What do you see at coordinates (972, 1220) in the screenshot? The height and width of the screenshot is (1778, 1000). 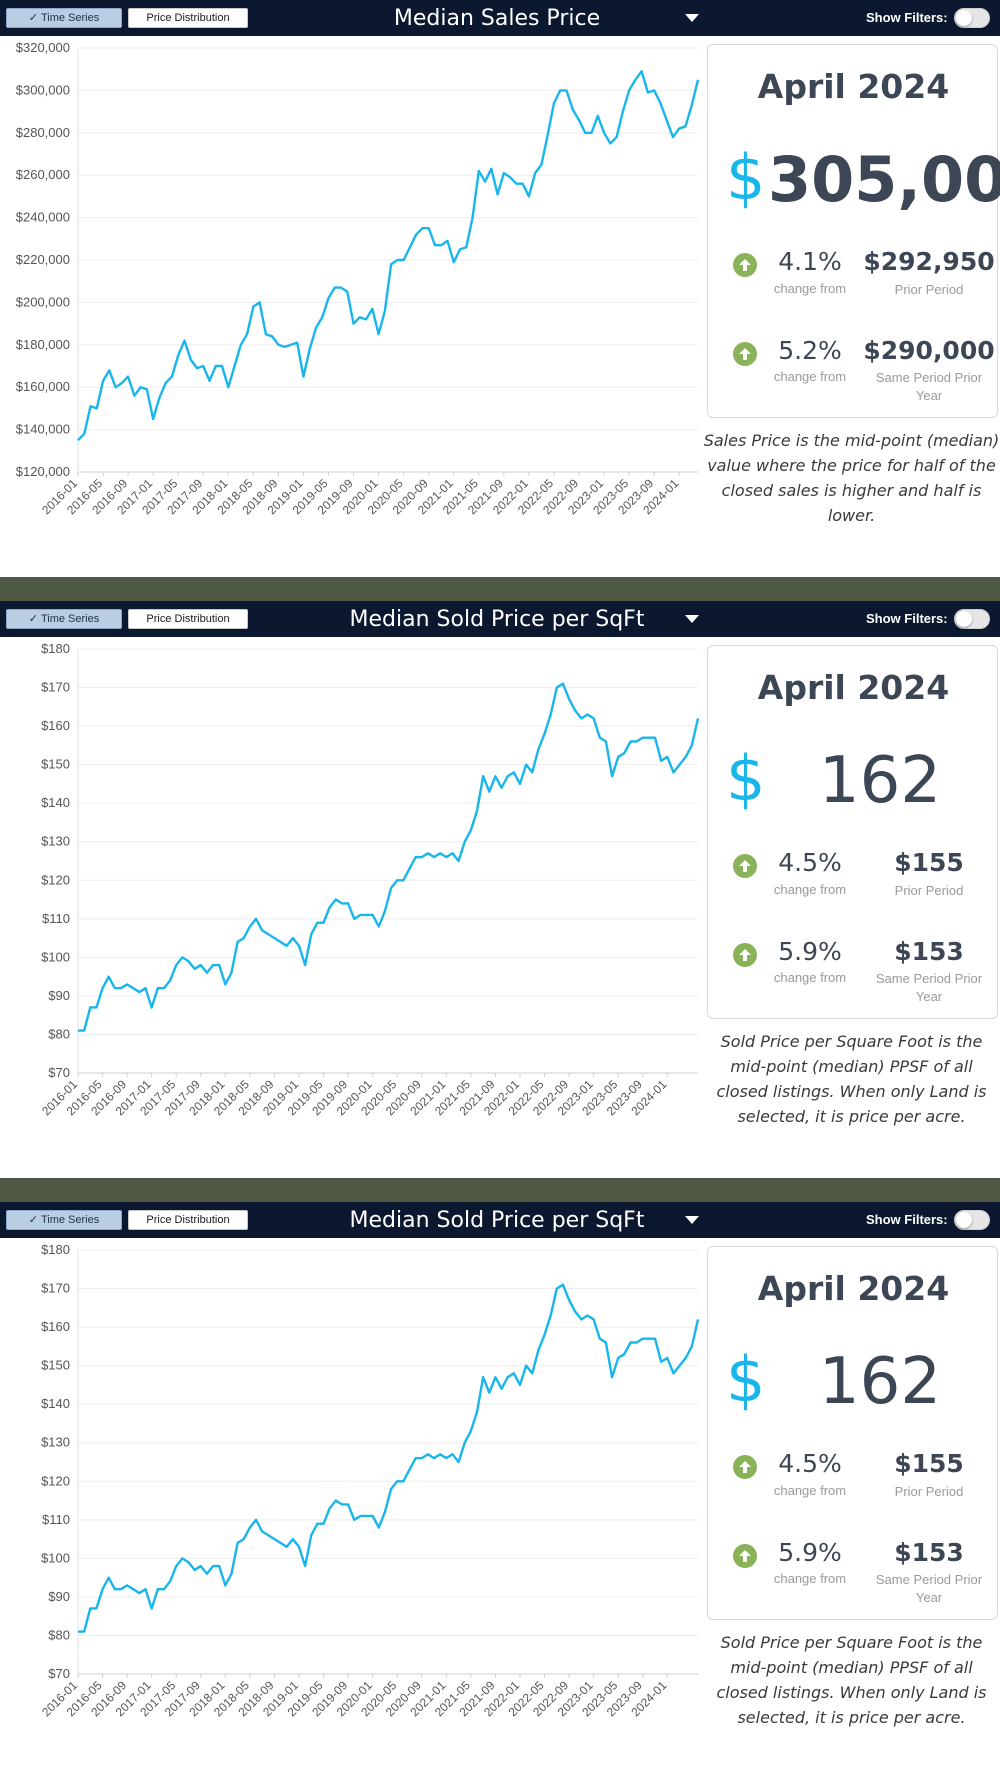 I see `show-filters-toggle` at bounding box center [972, 1220].